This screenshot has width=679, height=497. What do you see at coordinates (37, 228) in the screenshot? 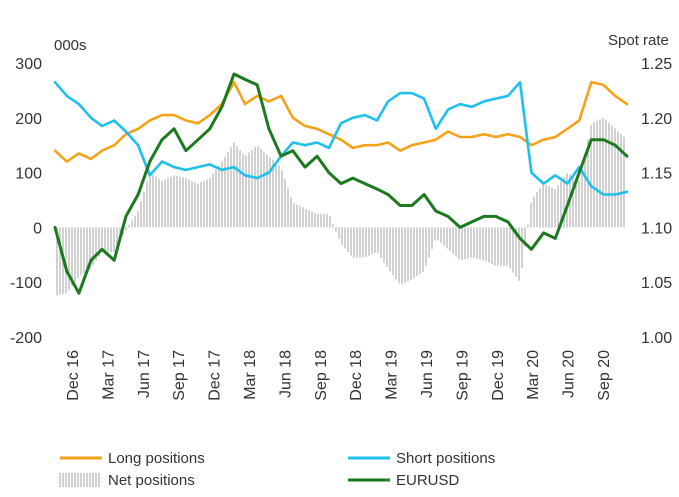
I see `left-tick-label: 0` at bounding box center [37, 228].